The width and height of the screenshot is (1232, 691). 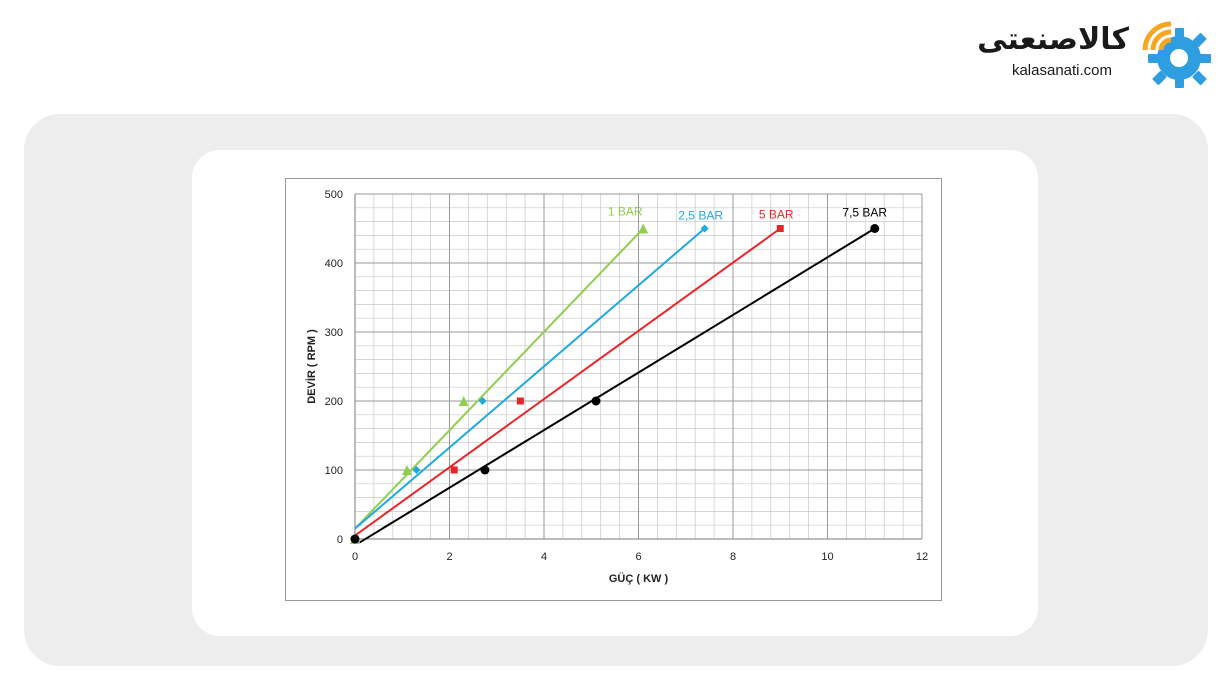 I want to click on series-label: 2,5 BAR, so click(x=700, y=216).